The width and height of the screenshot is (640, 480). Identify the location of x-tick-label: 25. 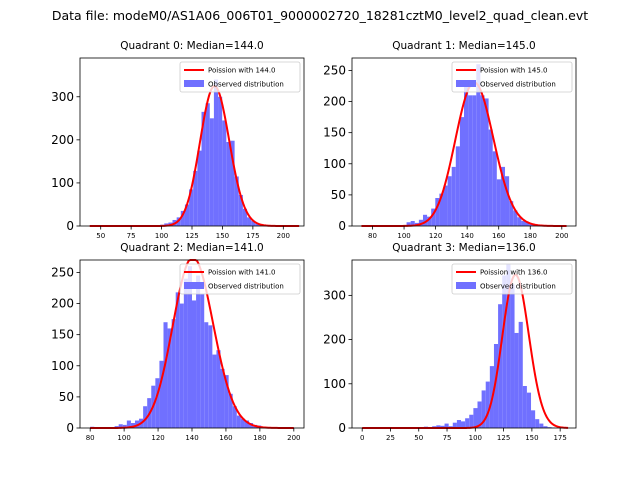
(390, 438).